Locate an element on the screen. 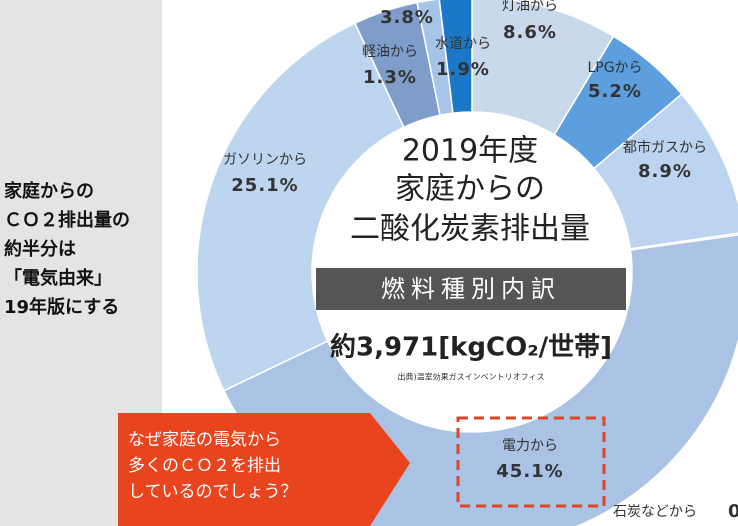 The image size is (738, 526). value-label: 45.1% is located at coordinates (529, 471).